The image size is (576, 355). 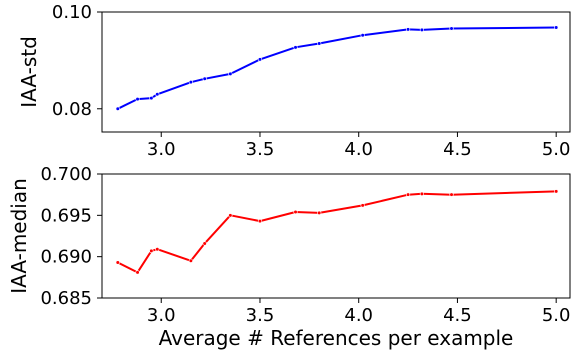 I want to click on top-x-ticks: 3.0 3.5 4.0 4.5 5.0, so click(x=359, y=146).